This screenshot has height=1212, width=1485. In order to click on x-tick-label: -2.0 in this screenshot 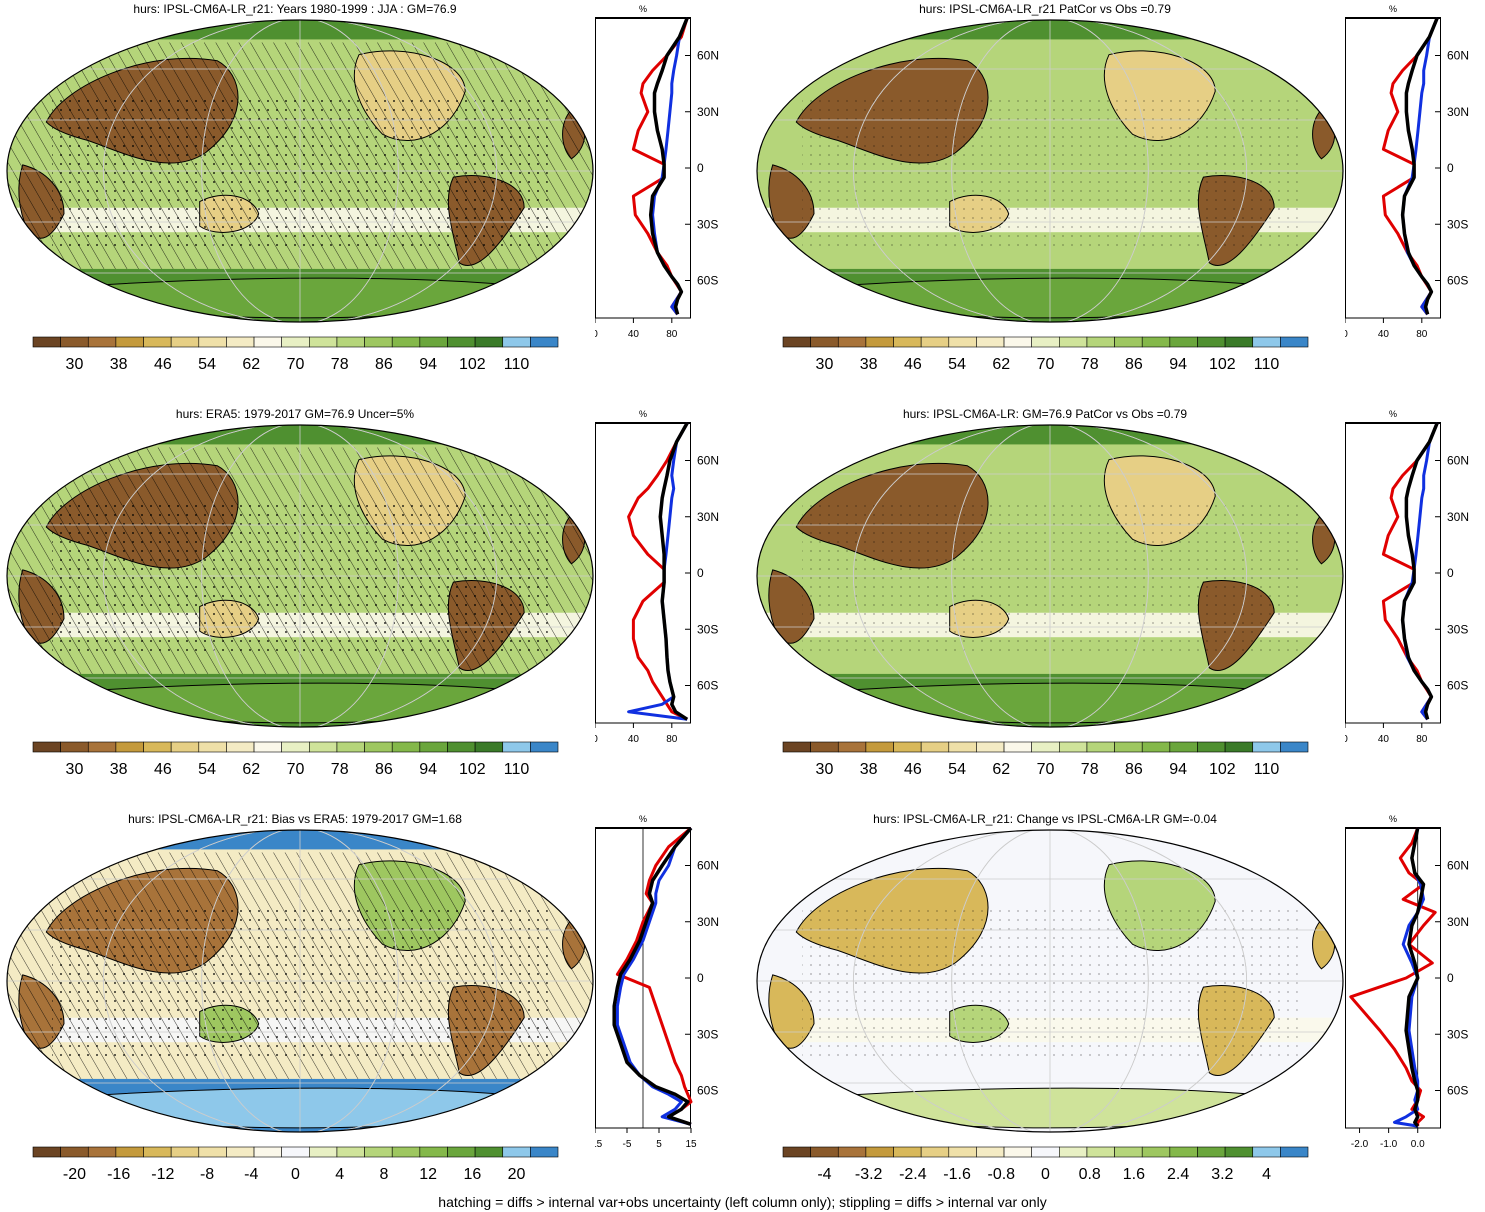, I will do `click(1360, 1144)`.